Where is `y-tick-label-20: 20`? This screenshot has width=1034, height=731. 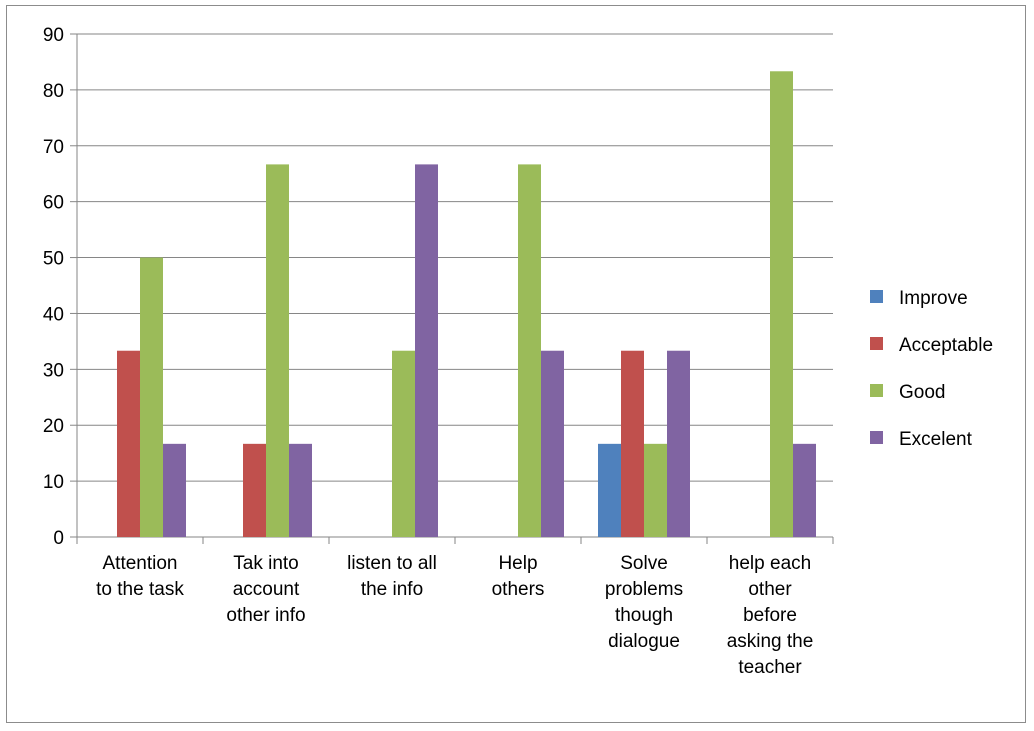
y-tick-label-20: 20 is located at coordinates (53, 426).